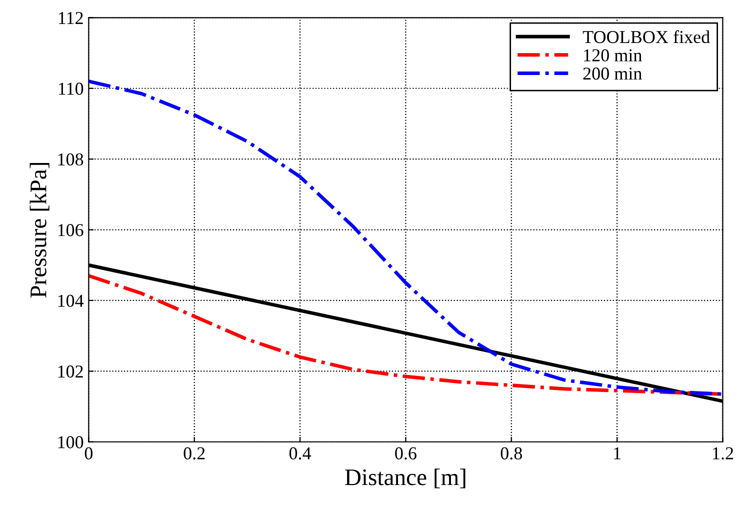 The image size is (739, 505). I want to click on y-axis-title: Pressure [kPa], so click(40, 230).